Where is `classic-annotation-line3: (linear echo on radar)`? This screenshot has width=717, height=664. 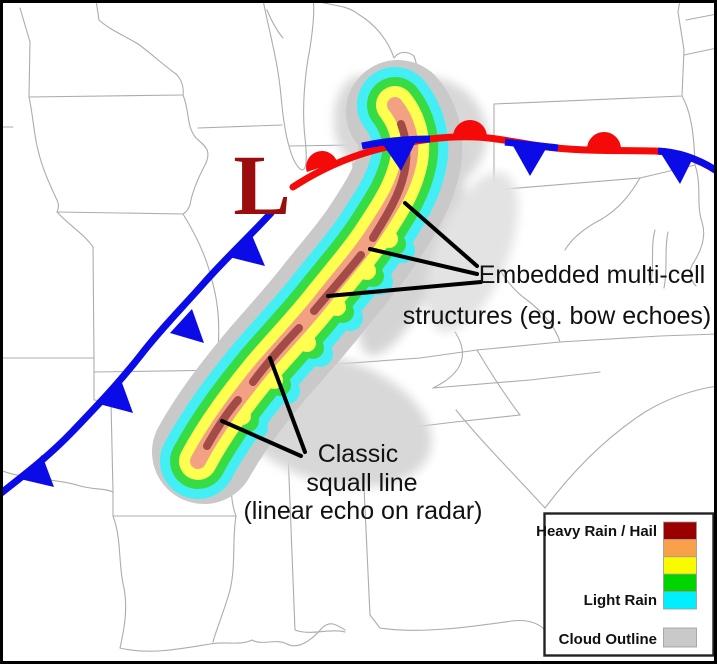 classic-annotation-line3: (linear echo on radar) is located at coordinates (362, 511).